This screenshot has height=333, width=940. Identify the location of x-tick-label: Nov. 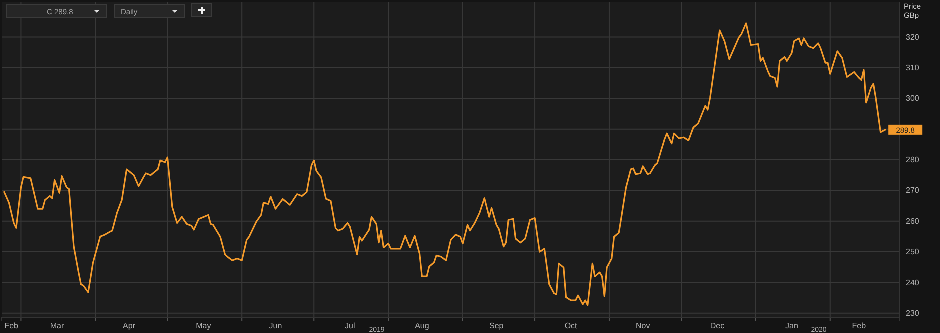
(643, 326).